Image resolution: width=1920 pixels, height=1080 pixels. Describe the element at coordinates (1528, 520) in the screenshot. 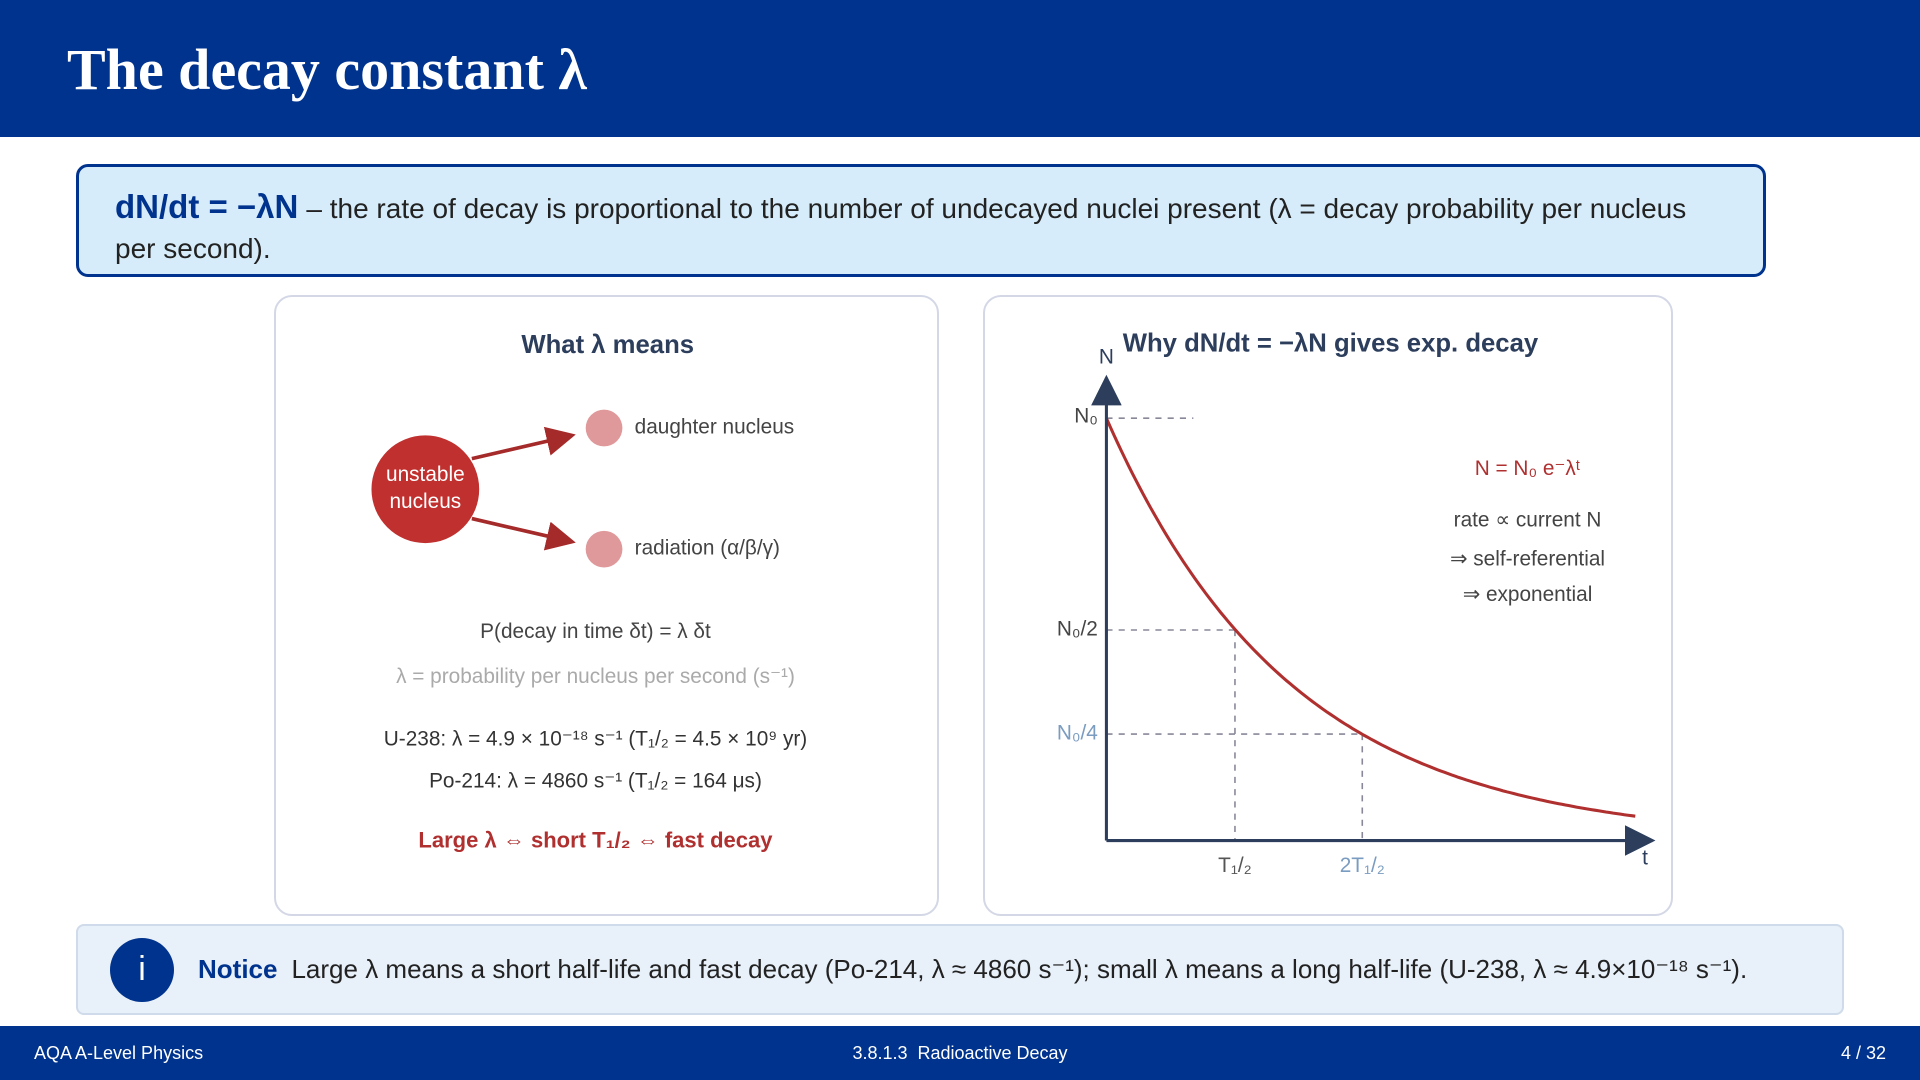

I see `note: rate ∝ current N` at that location.